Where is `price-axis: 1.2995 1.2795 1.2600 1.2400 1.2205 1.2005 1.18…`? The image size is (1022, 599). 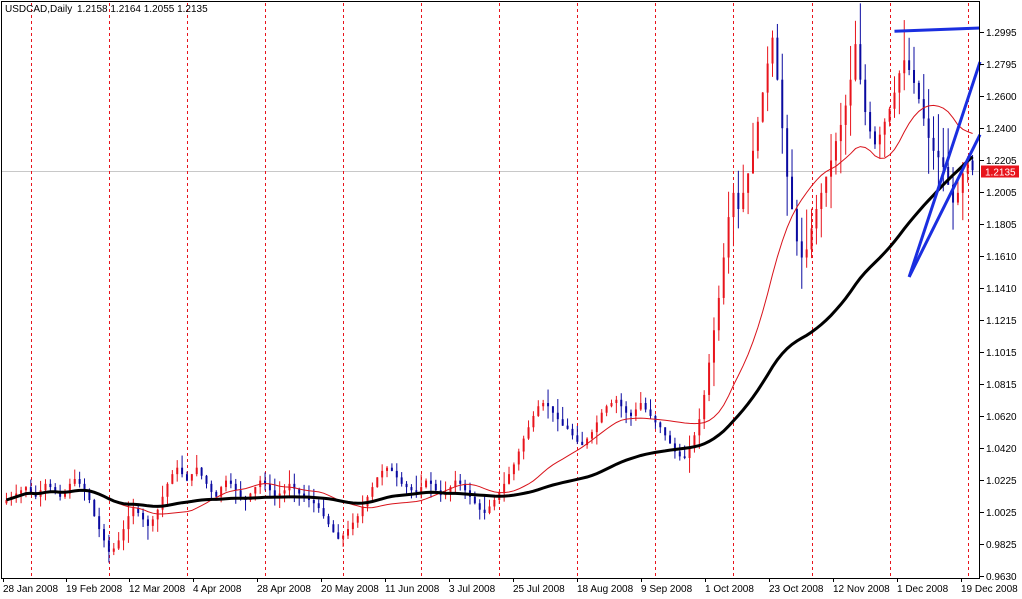
price-axis: 1.2995 1.2795 1.2600 1.2400 1.2205 1.2005 1.18… is located at coordinates (998, 305).